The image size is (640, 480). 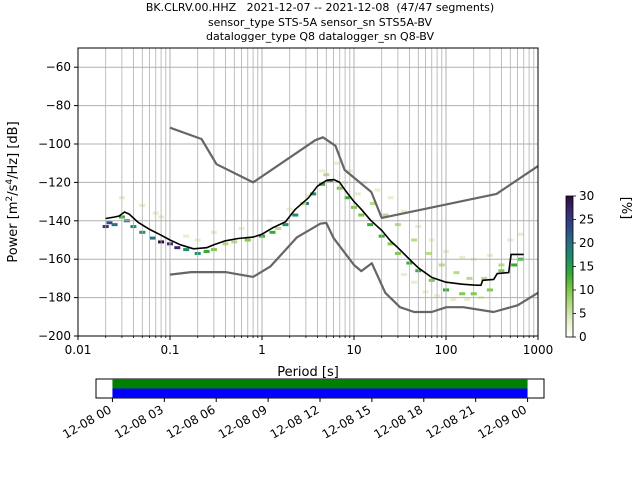 I want to click on y-tick-label: −200, so click(x=54, y=336).